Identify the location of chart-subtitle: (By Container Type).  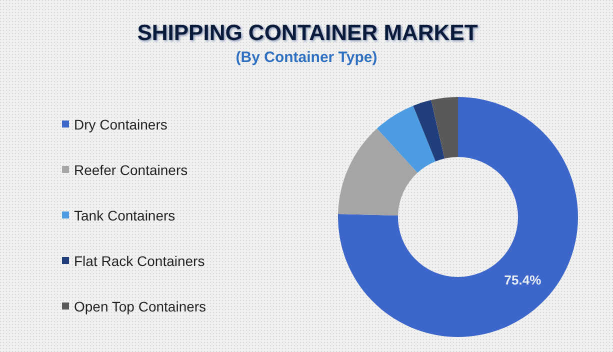
(307, 57).